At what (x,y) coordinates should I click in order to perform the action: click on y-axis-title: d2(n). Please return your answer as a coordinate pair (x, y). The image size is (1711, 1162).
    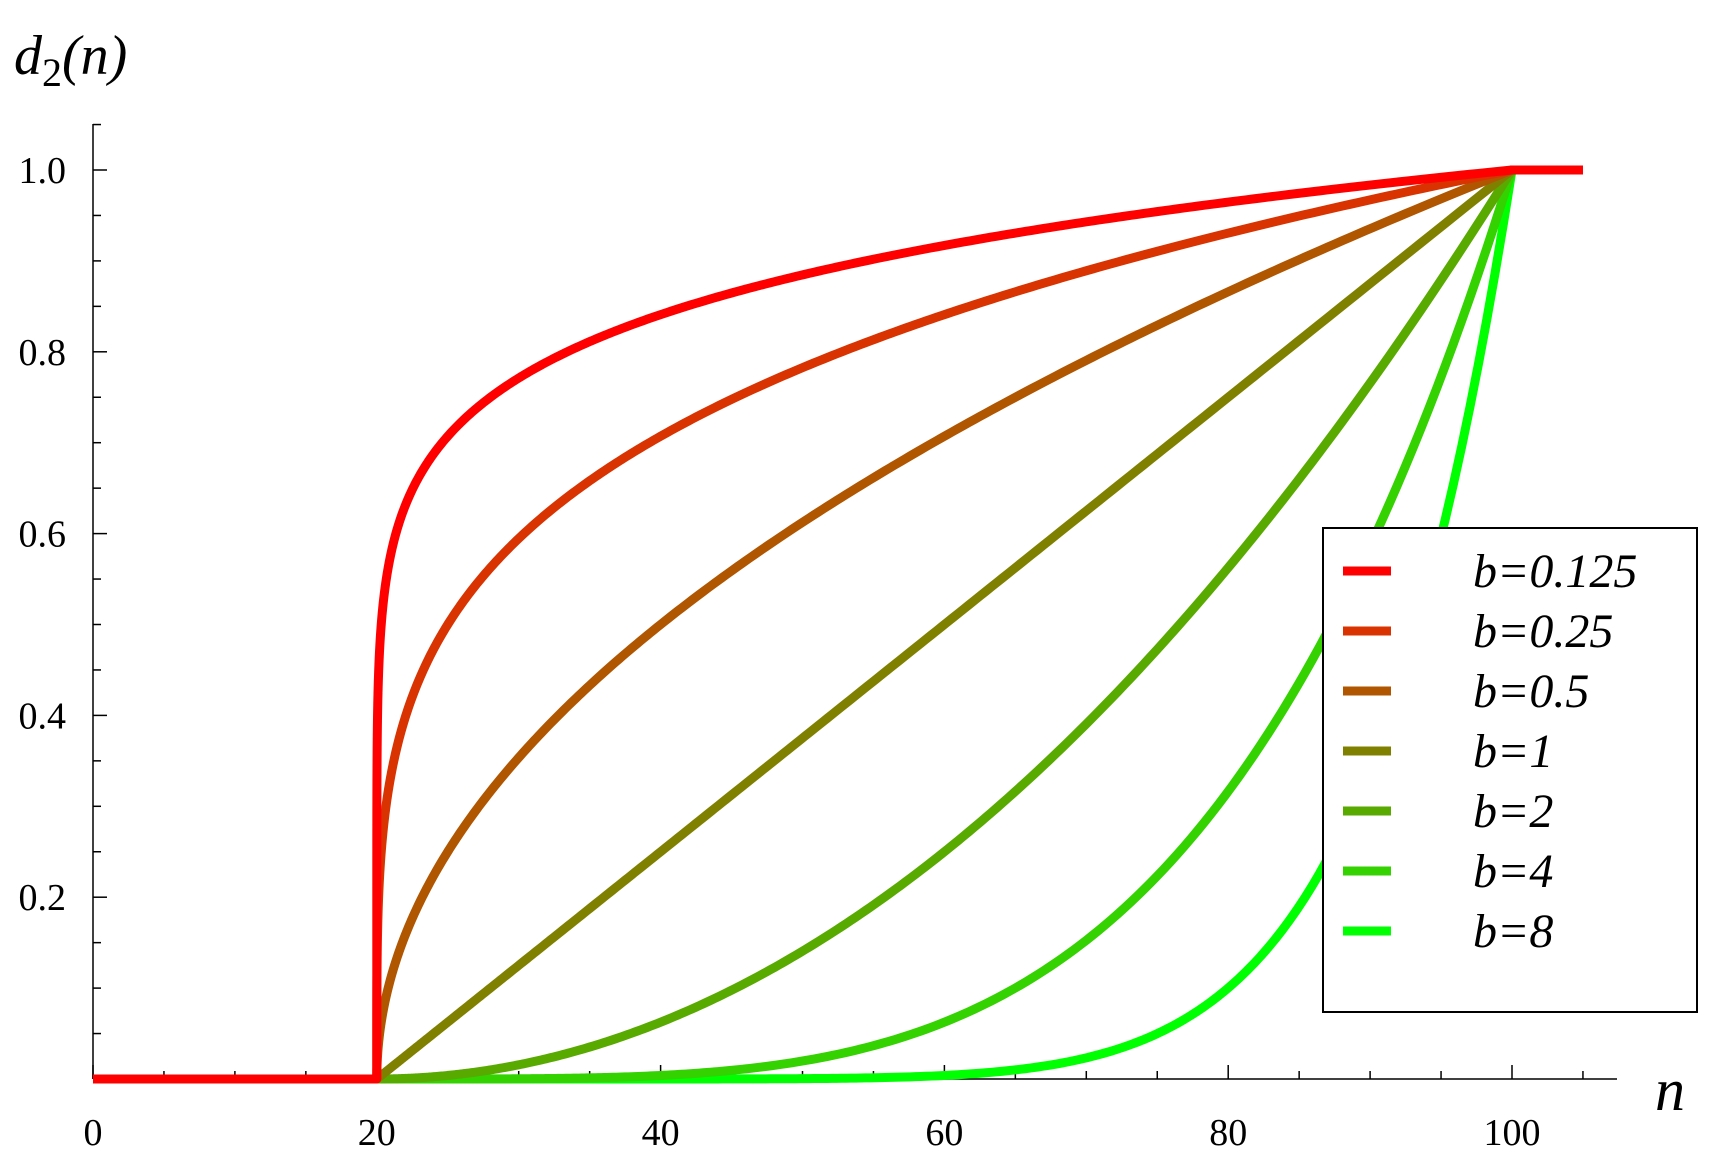
    Looking at the image, I should click on (70, 60).